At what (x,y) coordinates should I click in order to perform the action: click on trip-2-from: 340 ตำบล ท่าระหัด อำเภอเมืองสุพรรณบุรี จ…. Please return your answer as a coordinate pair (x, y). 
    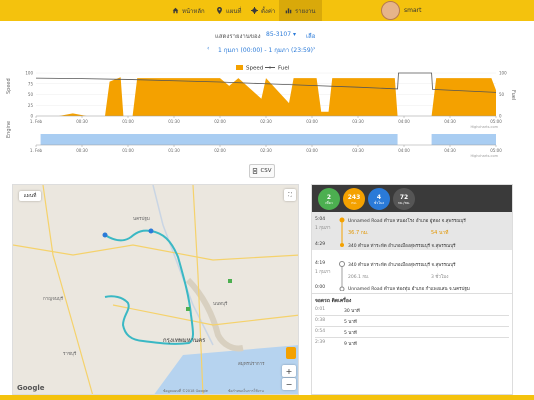
    Looking at the image, I should click on (402, 265).